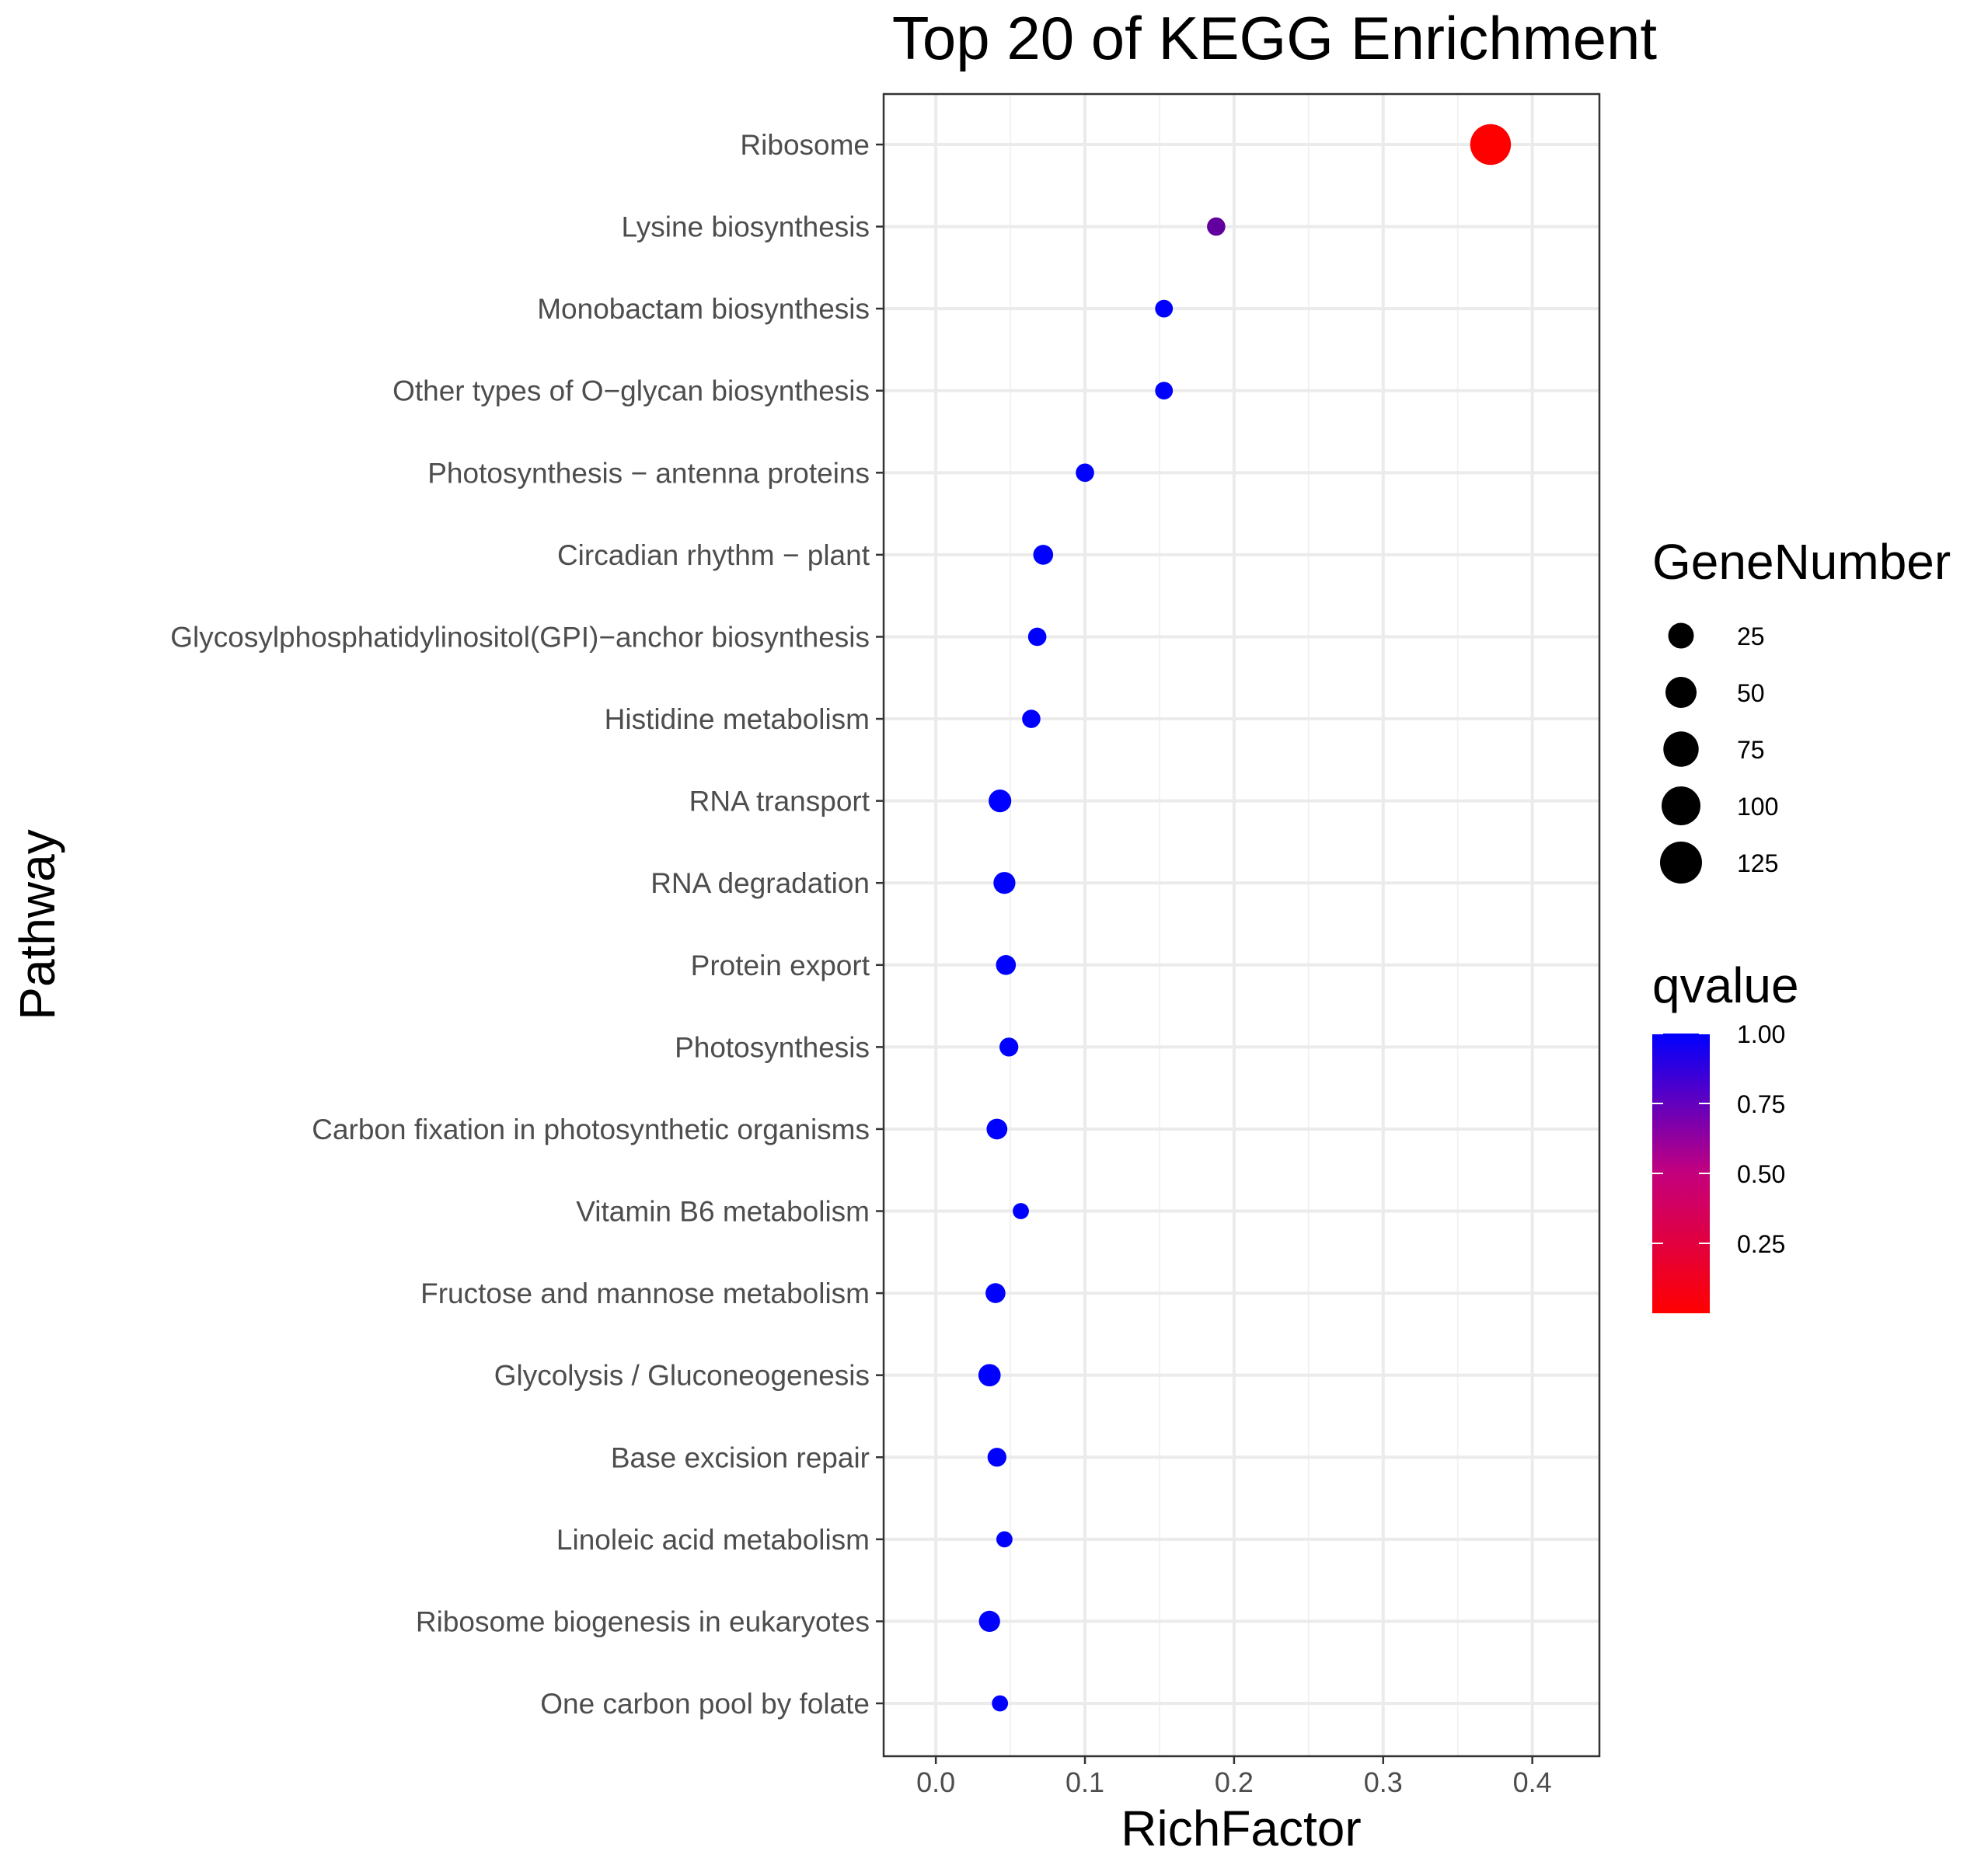  What do you see at coordinates (648, 473) in the screenshot?
I see `y-tick-label: Photosynthesis − antenna proteins` at bounding box center [648, 473].